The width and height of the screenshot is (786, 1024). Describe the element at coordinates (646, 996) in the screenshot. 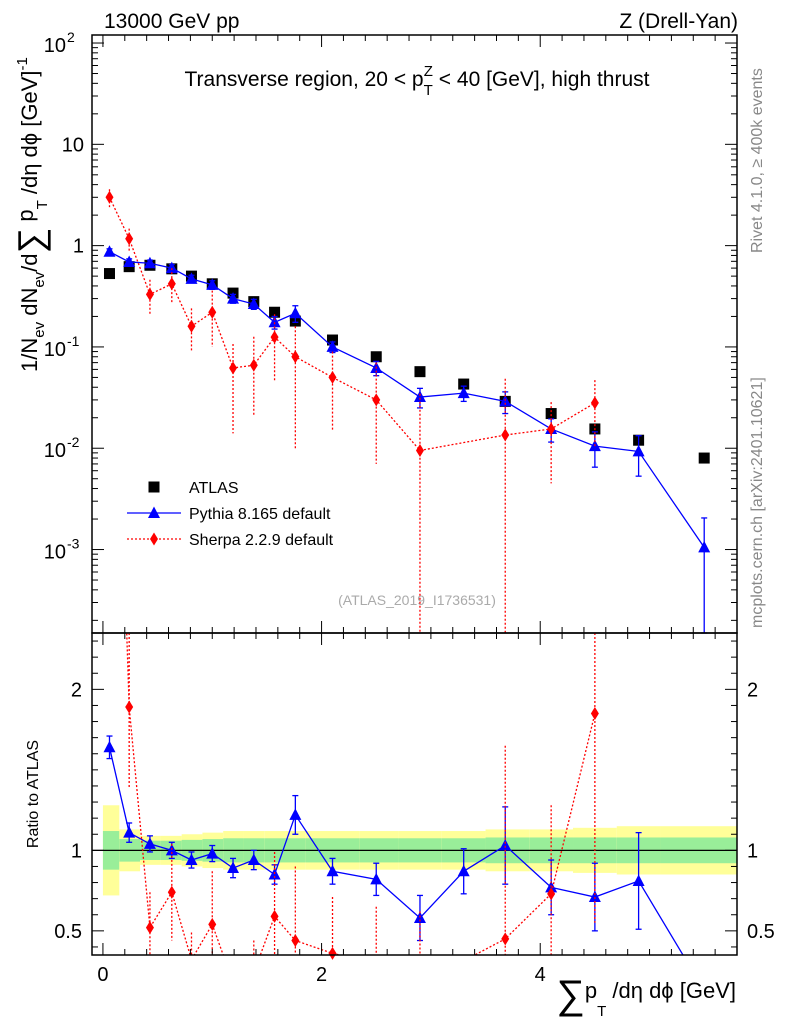

I see `x-axis-label: ∑pT /dη dϕ [GeV]` at that location.